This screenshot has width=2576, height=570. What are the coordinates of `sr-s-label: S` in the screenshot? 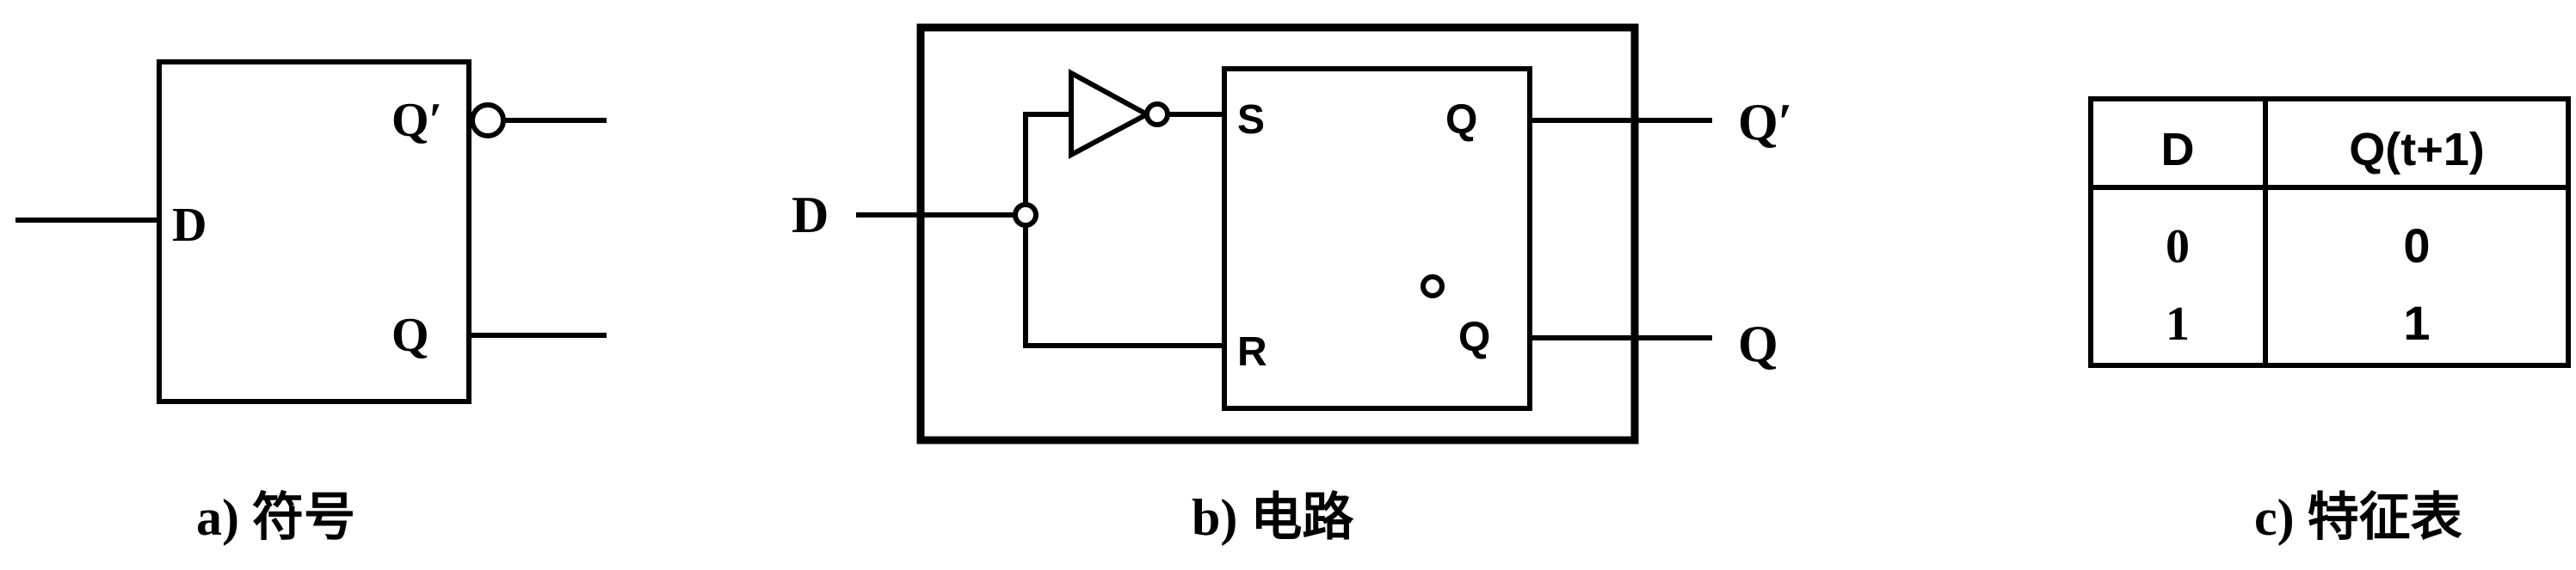 It's located at (1251, 120).